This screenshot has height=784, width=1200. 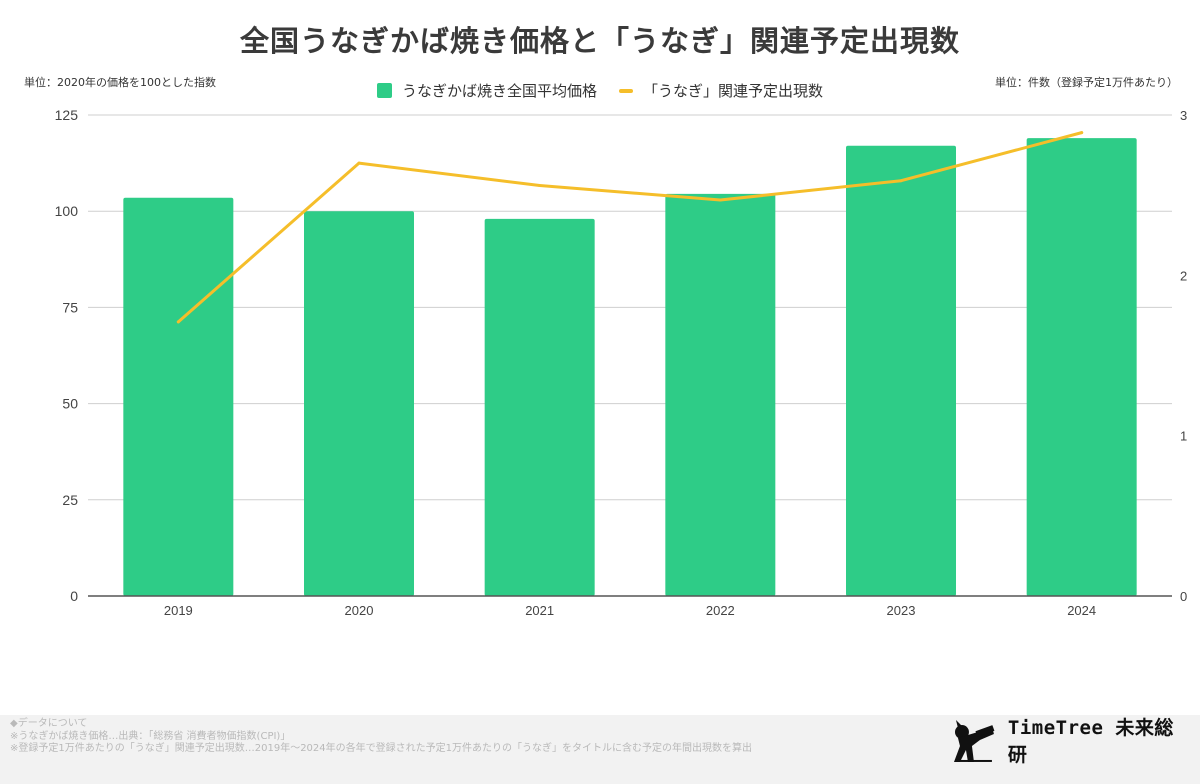 What do you see at coordinates (1086, 82) in the screenshot?
I see `right-axis-unit: 単位：件数（登録予定1万件あたり）` at bounding box center [1086, 82].